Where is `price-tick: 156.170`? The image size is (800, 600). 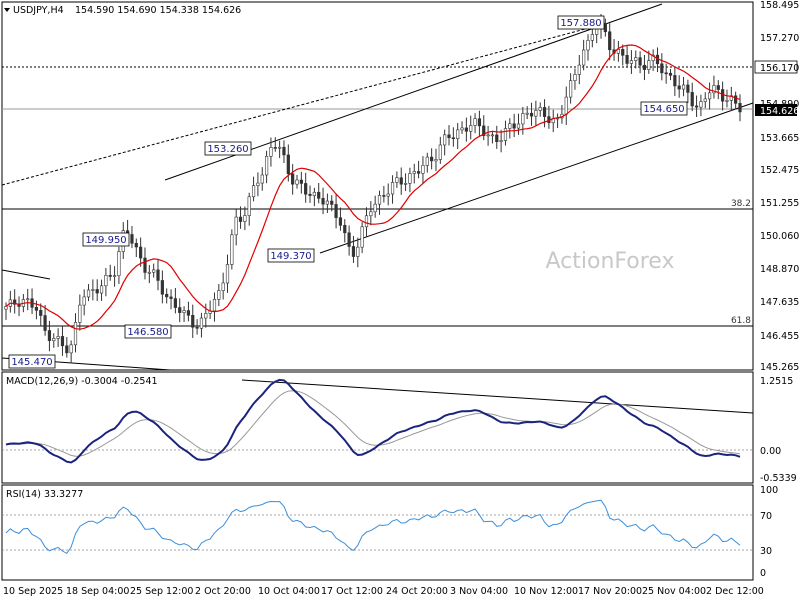 price-tick: 156.170 is located at coordinates (779, 68).